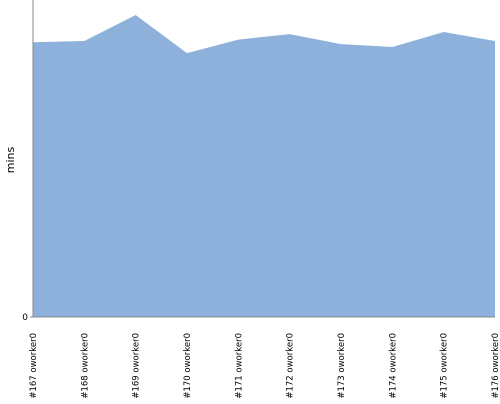 The image size is (500, 404). What do you see at coordinates (291, 366) in the screenshot?
I see `x-tick-label: #172 oworker0` at bounding box center [291, 366].